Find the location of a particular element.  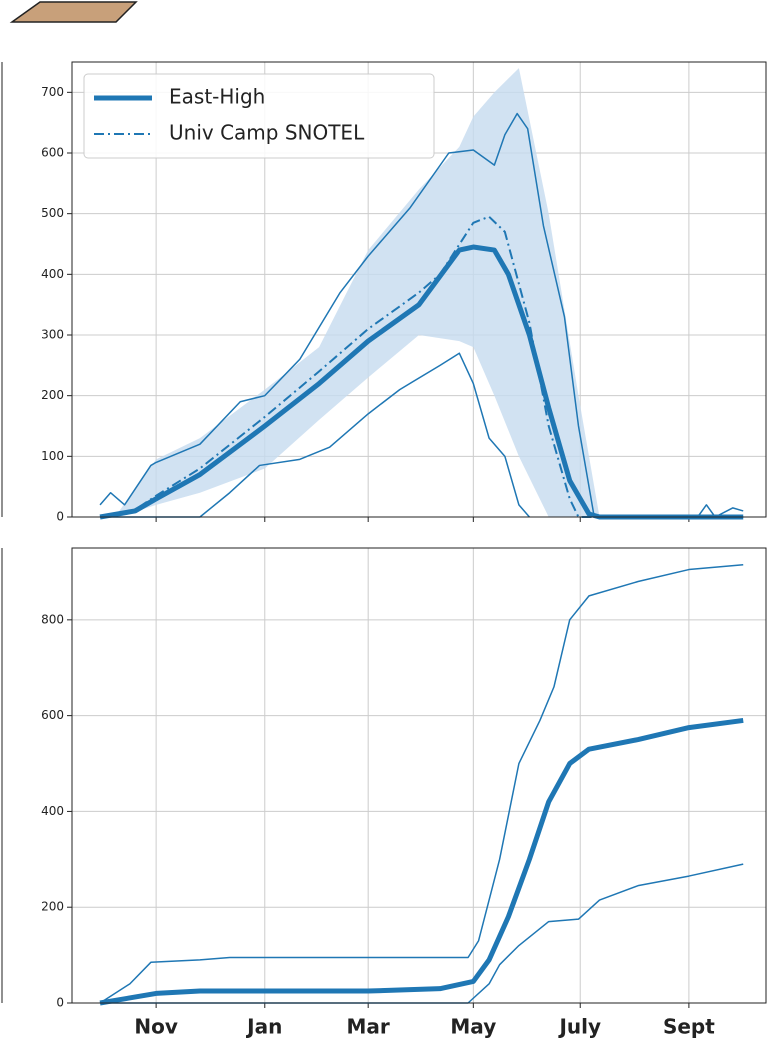

y-tick-label: 300 is located at coordinates (52, 335).